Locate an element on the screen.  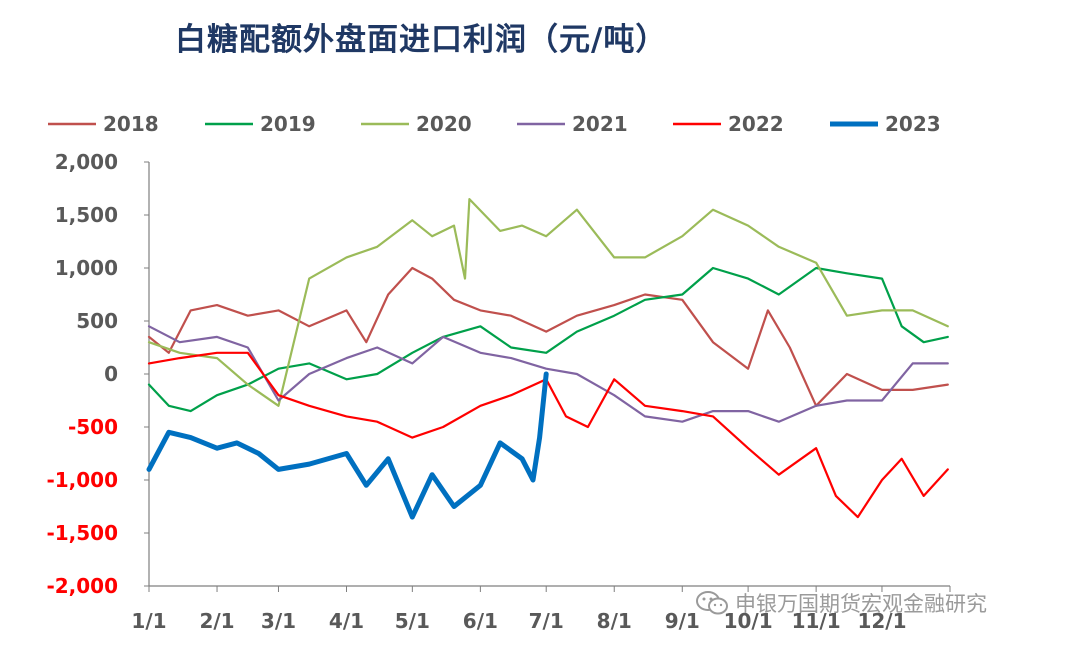
y-tick-label: 1,000 is located at coordinates (86, 268).